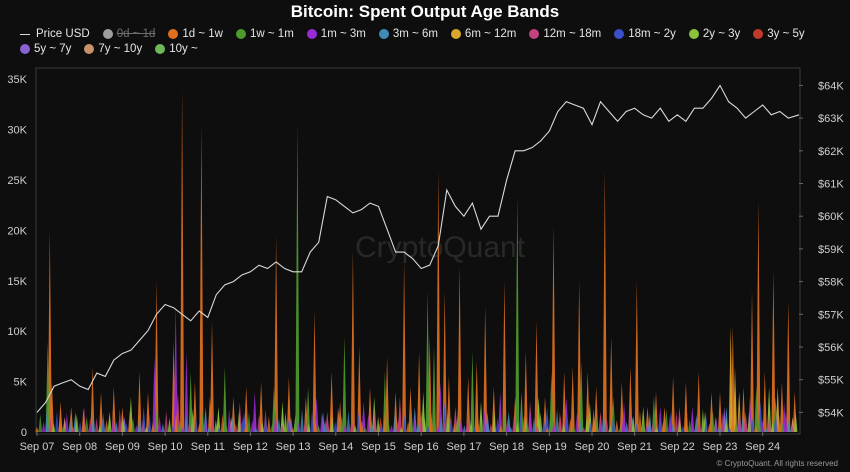  I want to click on y-left-tick-label: 20K, so click(17, 231).